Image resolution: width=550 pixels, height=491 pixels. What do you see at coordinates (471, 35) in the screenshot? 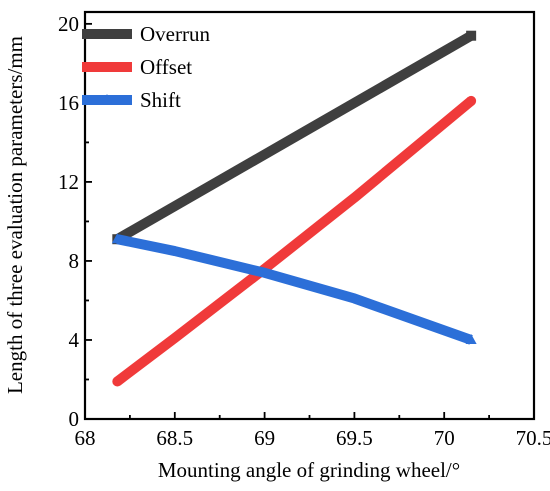
I see `data-point-overrun` at bounding box center [471, 35].